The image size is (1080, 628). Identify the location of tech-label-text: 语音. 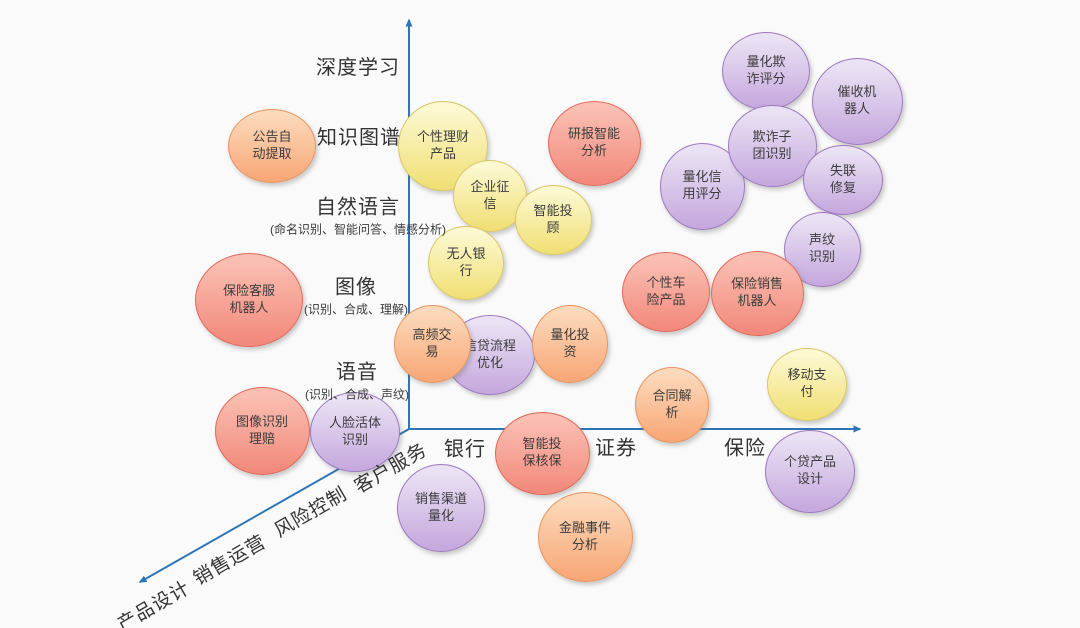
(357, 372).